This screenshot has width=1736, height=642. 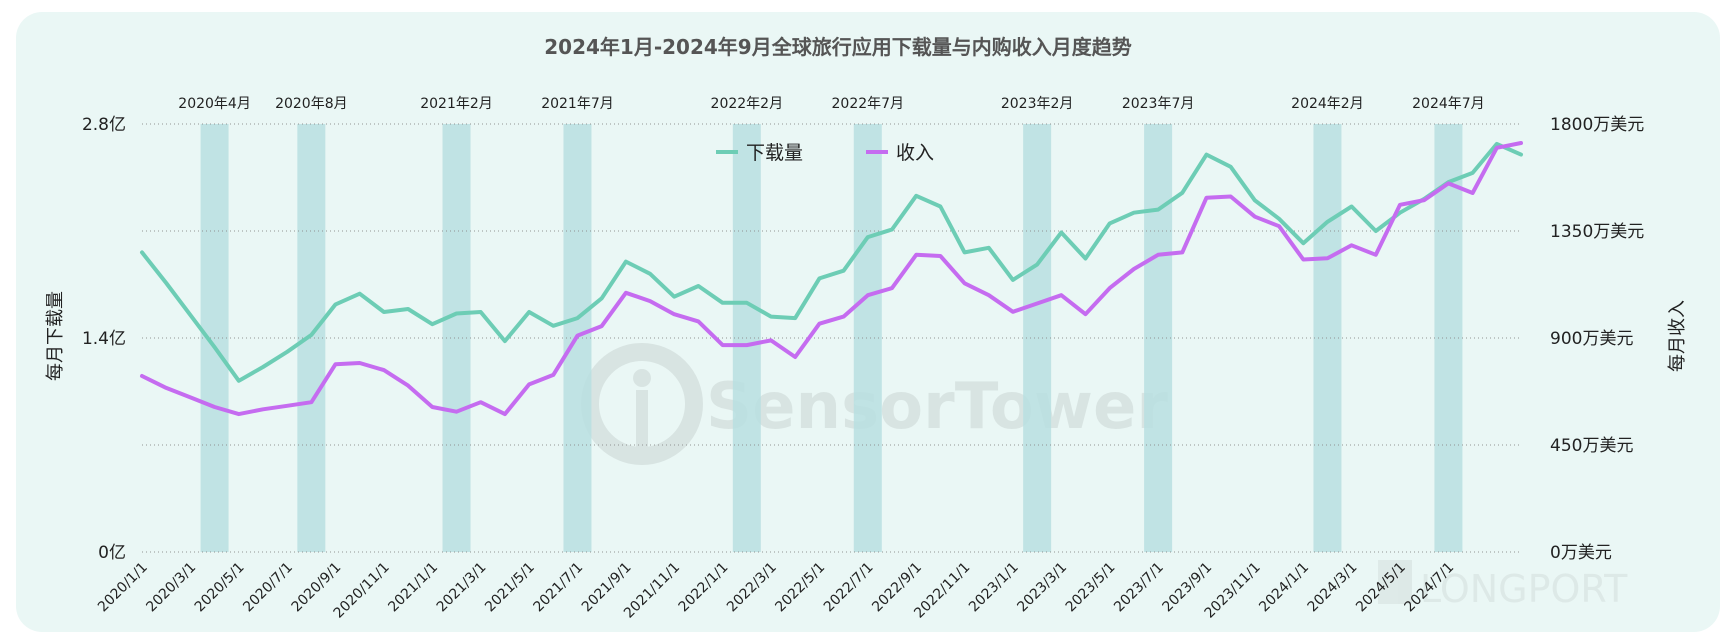 I want to click on right-tick-label-3: 1350万美元, so click(x=1597, y=232).